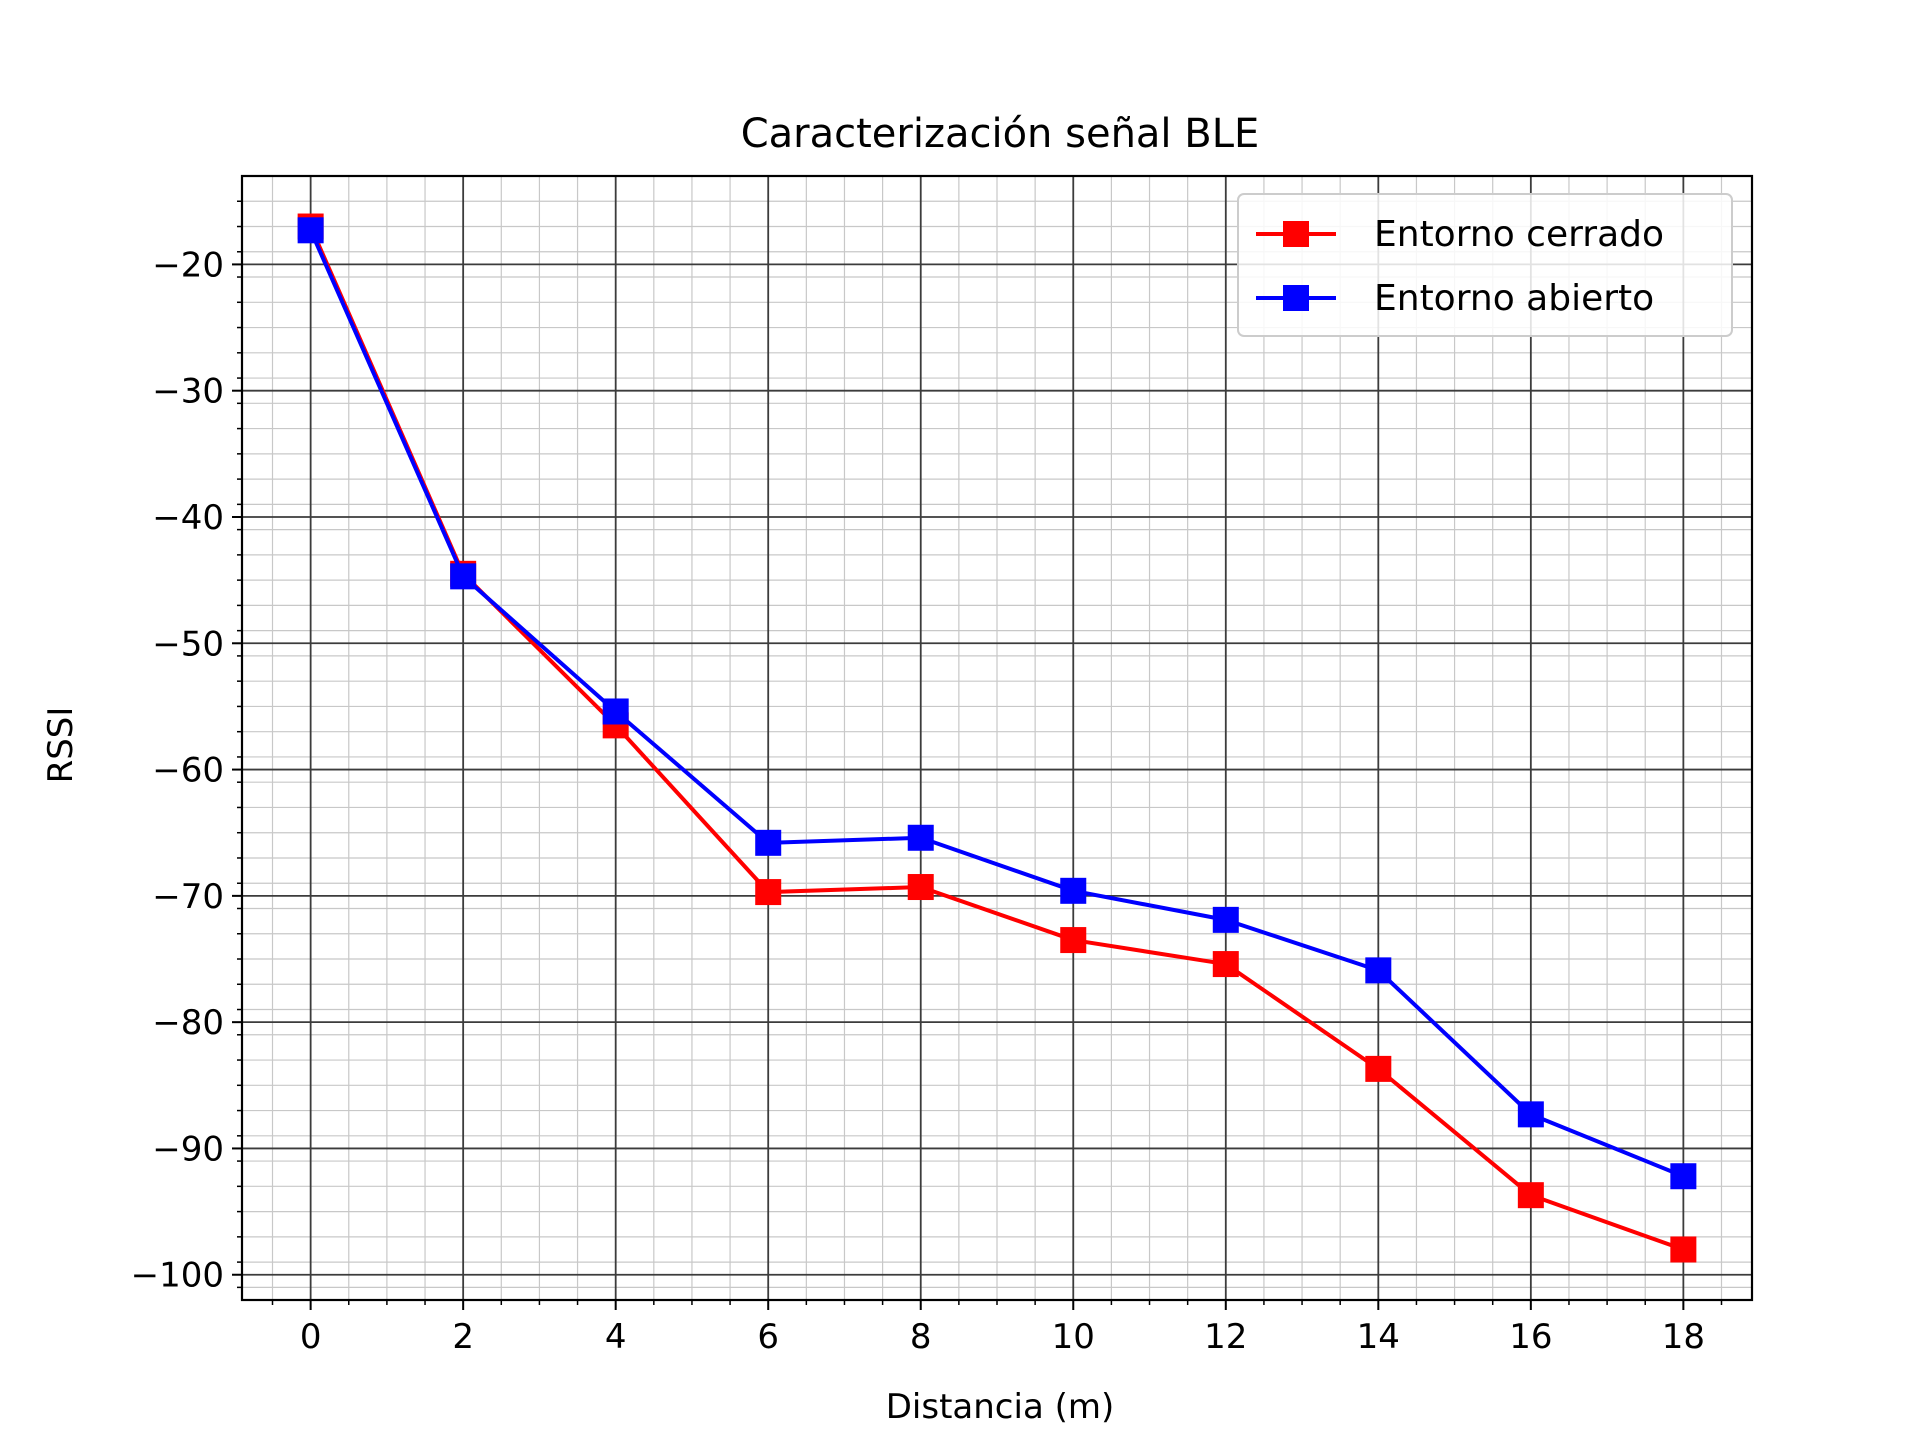  What do you see at coordinates (188, 1023) in the screenshot?
I see `y-tick-label: −80` at bounding box center [188, 1023].